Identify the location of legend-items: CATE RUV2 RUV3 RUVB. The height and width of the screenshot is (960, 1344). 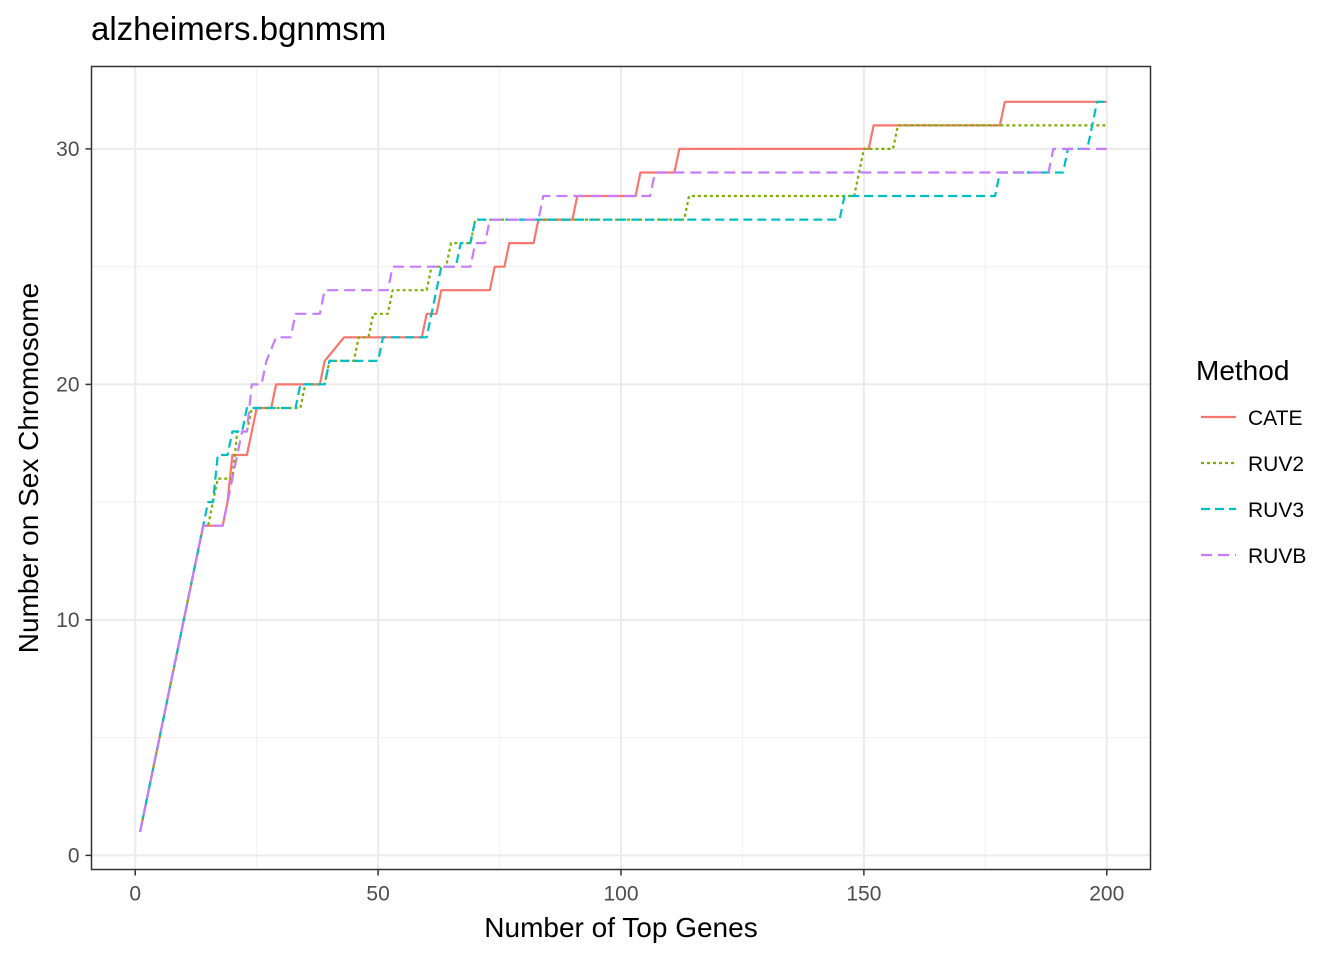
(1253, 487).